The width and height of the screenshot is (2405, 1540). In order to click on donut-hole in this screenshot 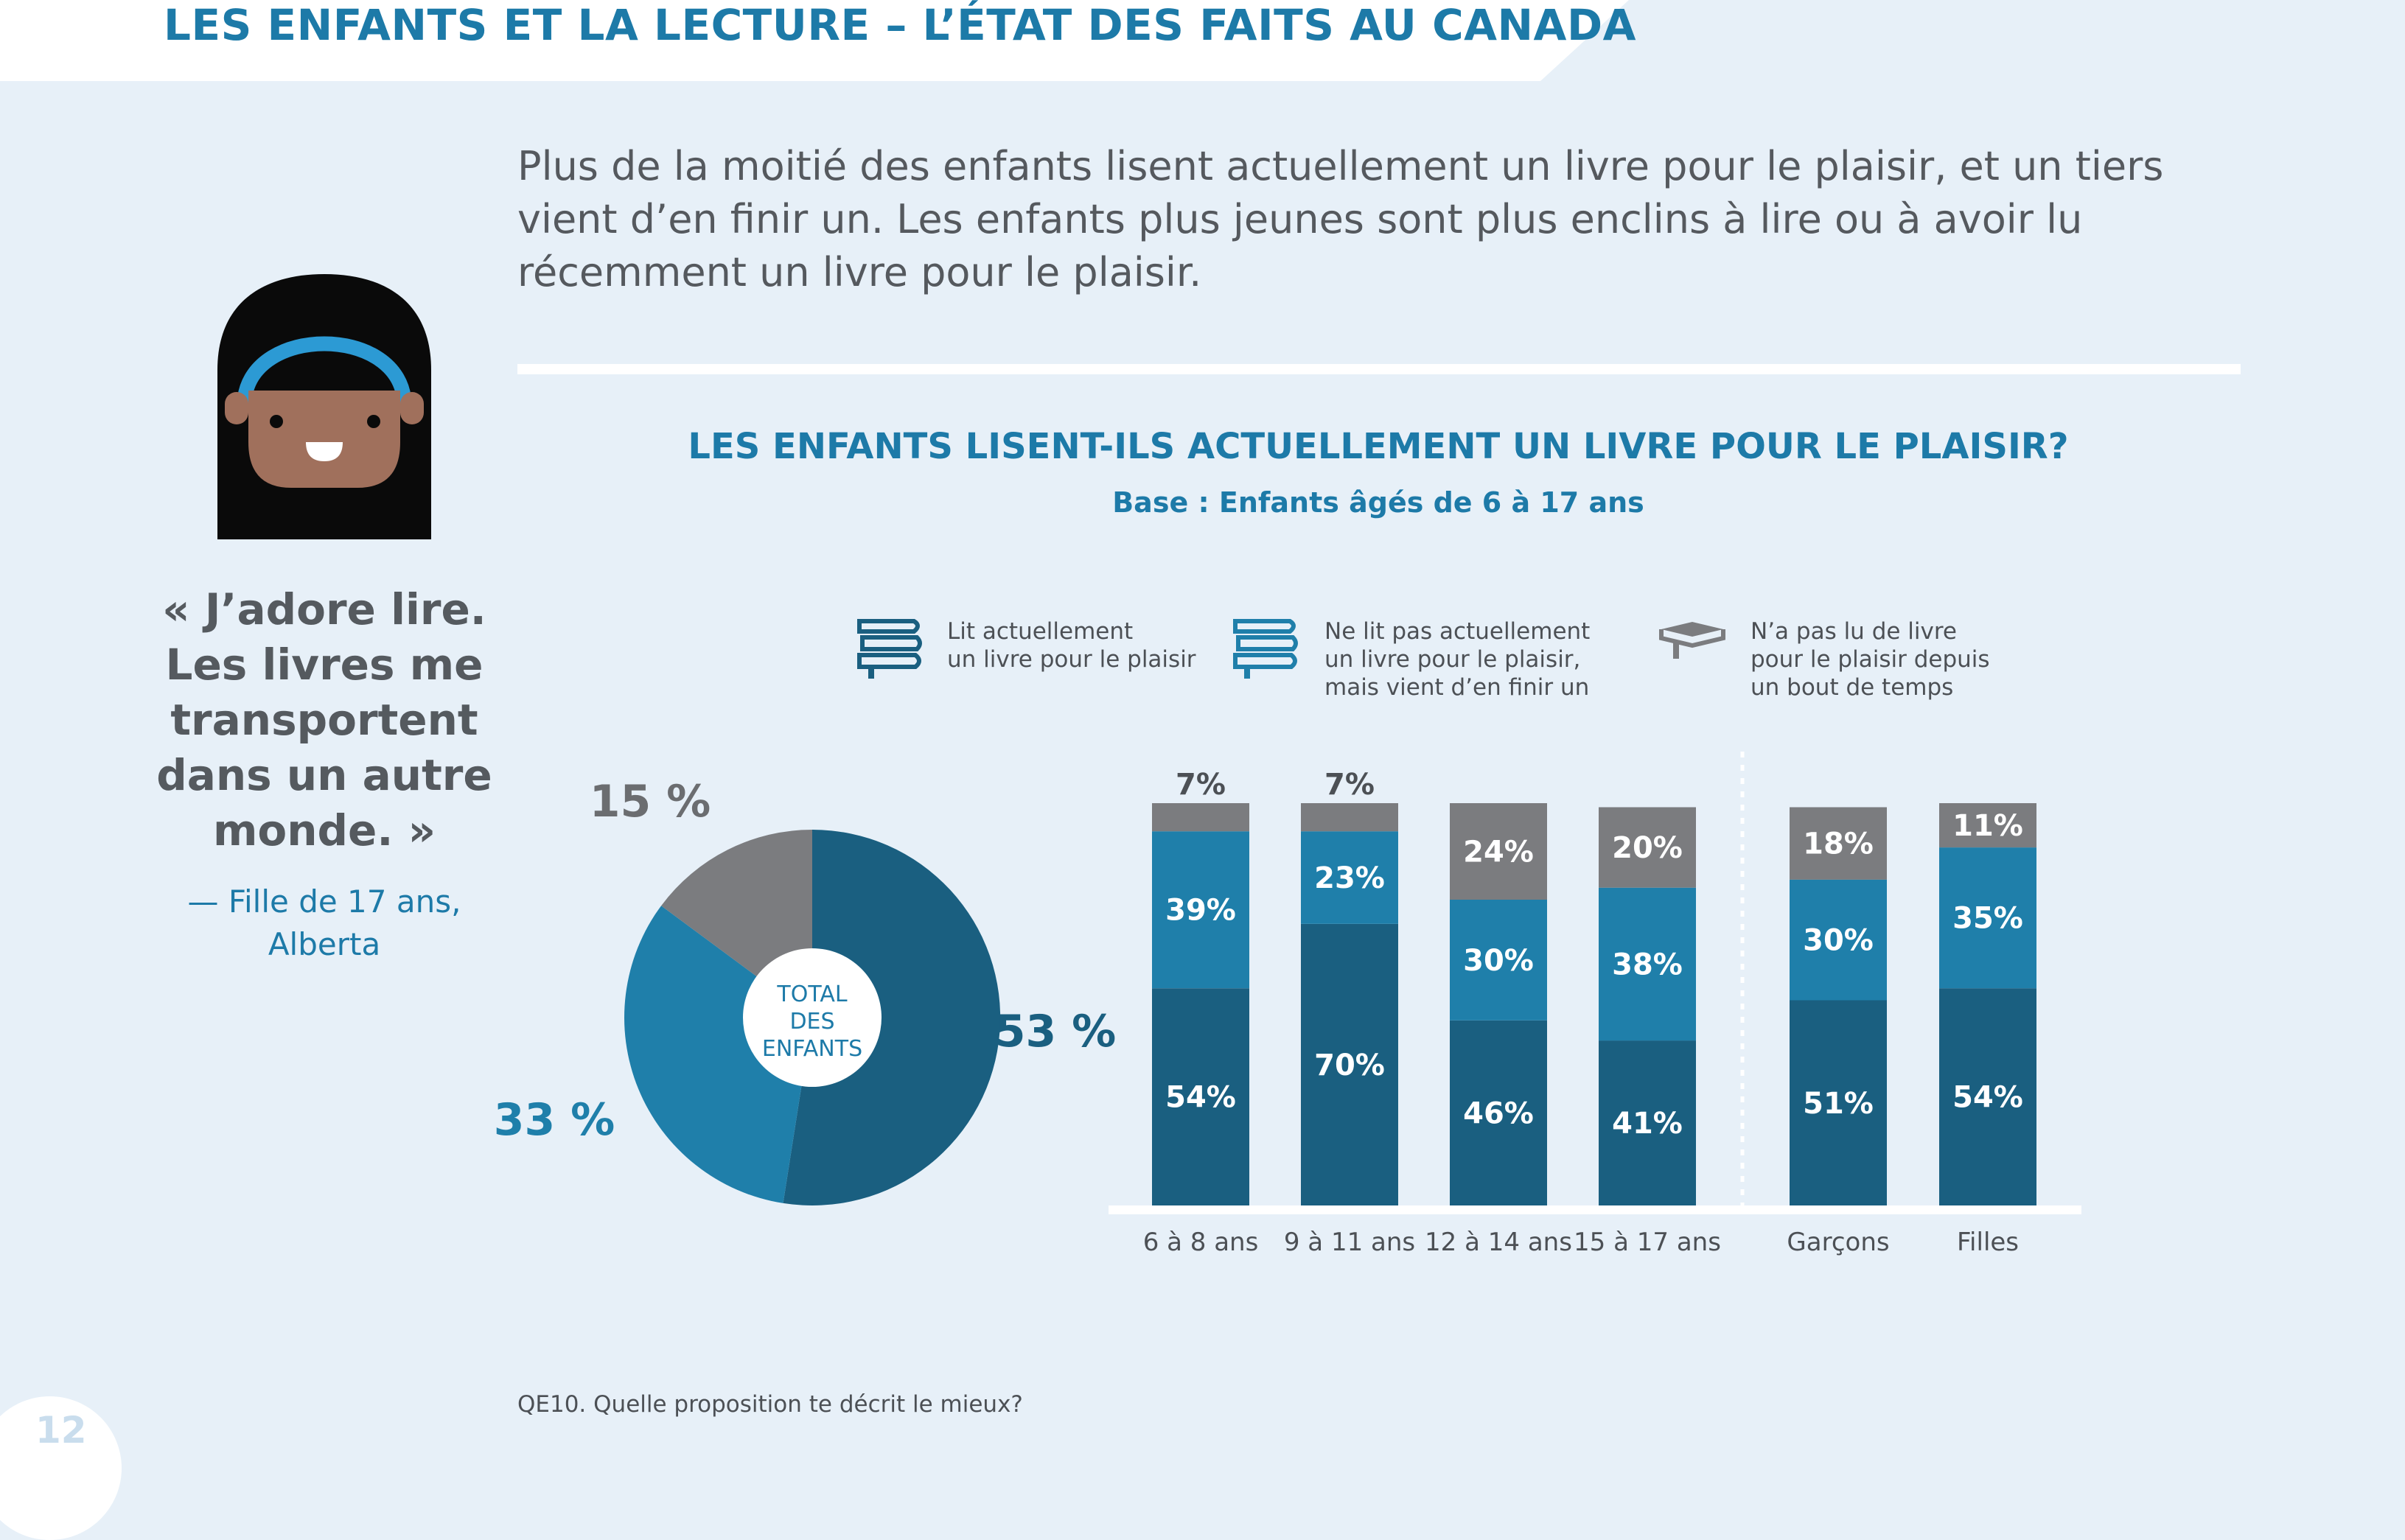, I will do `click(812, 1017)`.